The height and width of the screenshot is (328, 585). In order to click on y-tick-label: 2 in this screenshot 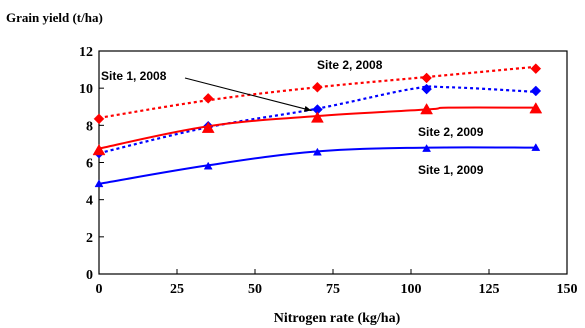, I will do `click(89, 238)`.